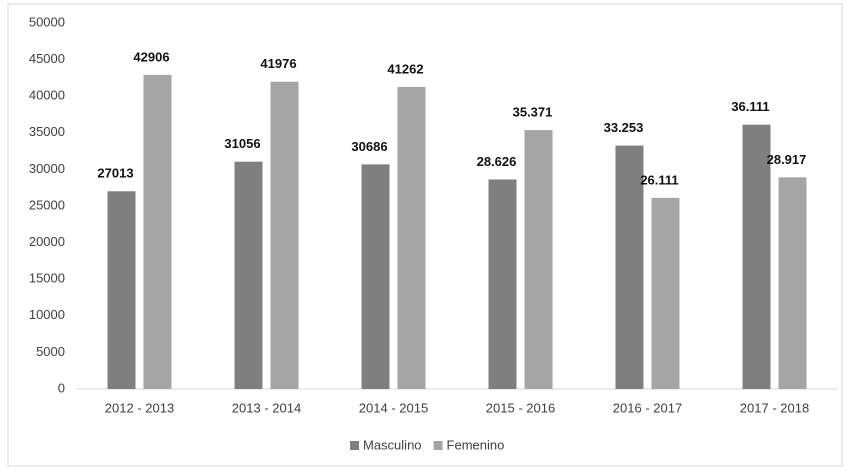  I want to click on data-label: 35.371, so click(533, 112).